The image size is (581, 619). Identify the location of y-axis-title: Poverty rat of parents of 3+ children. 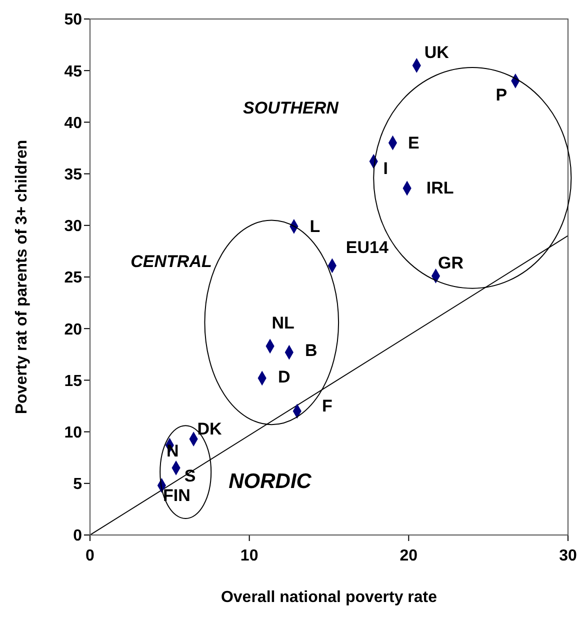
(22, 277).